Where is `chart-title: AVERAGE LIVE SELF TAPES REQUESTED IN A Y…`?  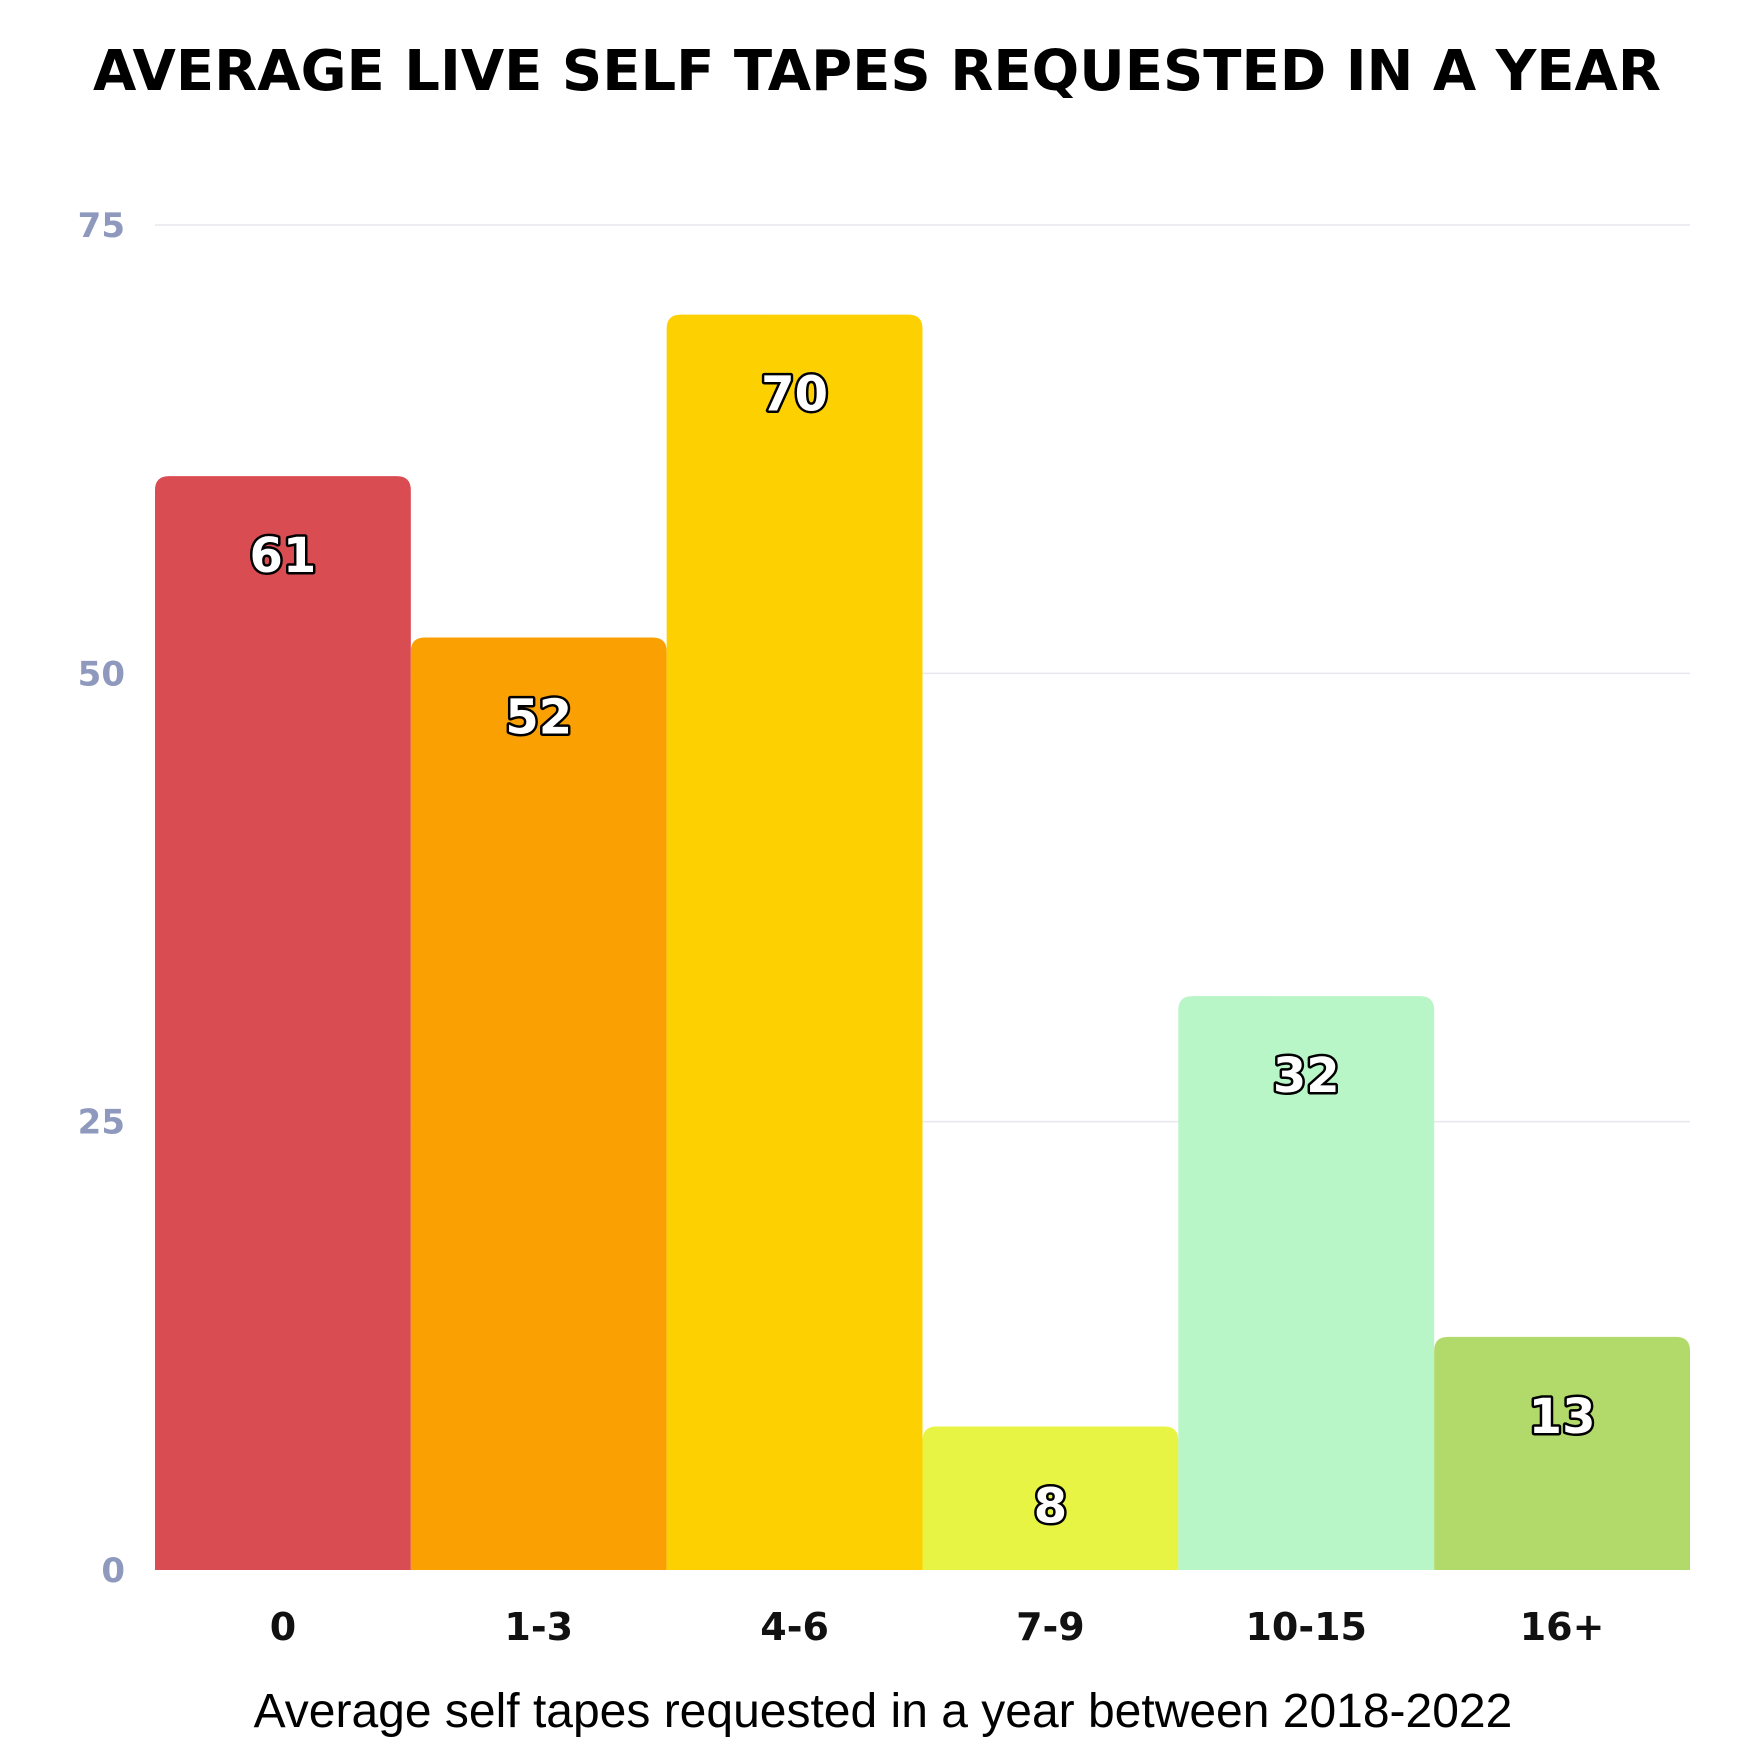 chart-title: AVERAGE LIVE SELF TAPES REQUESTED IN A Y… is located at coordinates (877, 71).